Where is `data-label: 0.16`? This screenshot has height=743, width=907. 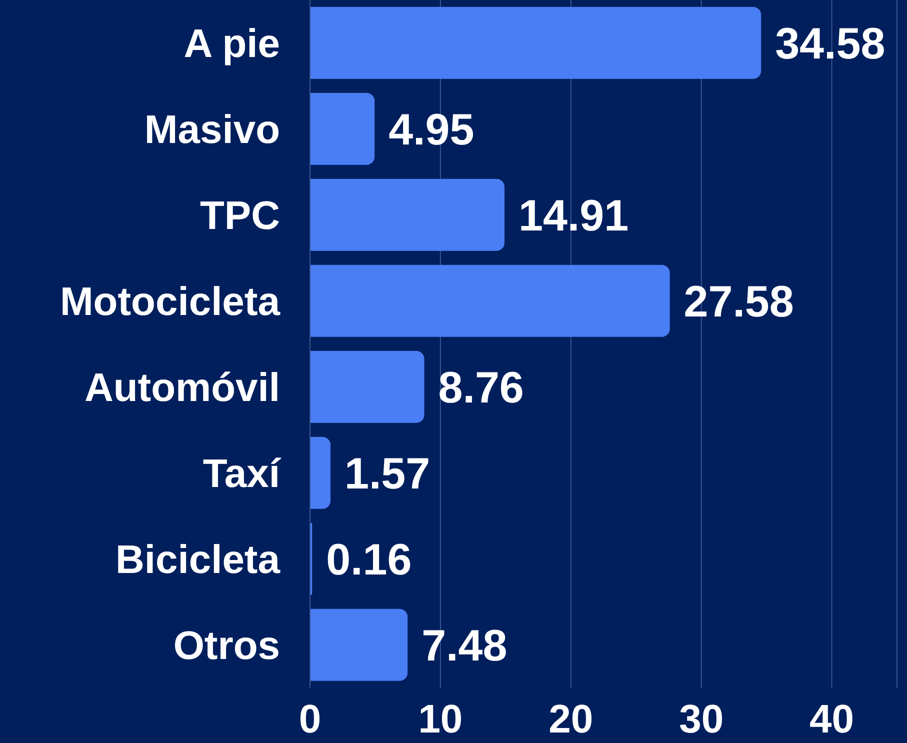
data-label: 0.16 is located at coordinates (369, 560).